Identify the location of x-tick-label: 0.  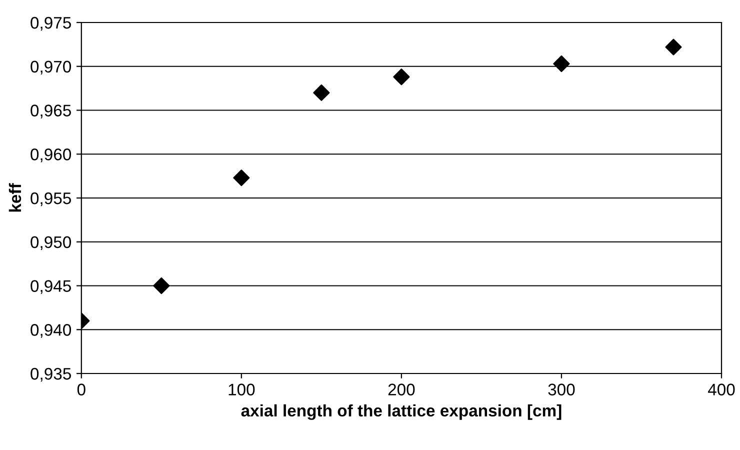
(81, 390).